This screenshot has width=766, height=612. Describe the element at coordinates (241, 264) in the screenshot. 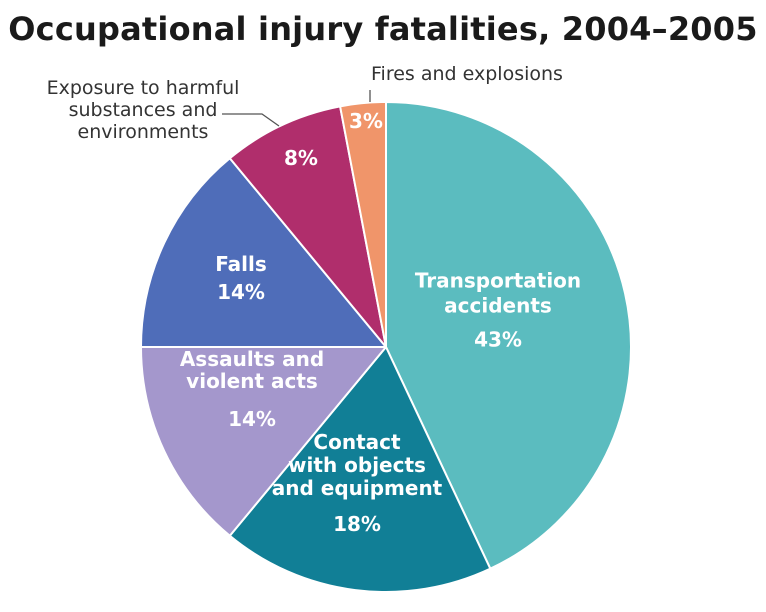

I see `slice-label-falls: Falls` at that location.